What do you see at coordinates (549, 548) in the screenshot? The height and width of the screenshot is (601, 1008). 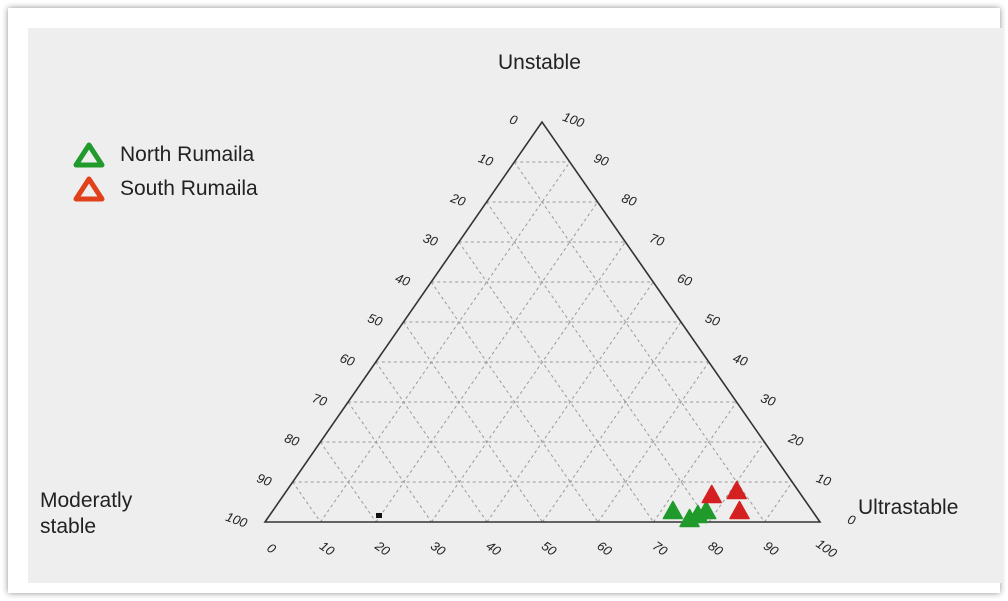 I see `bottom-tick-label: 50` at bounding box center [549, 548].